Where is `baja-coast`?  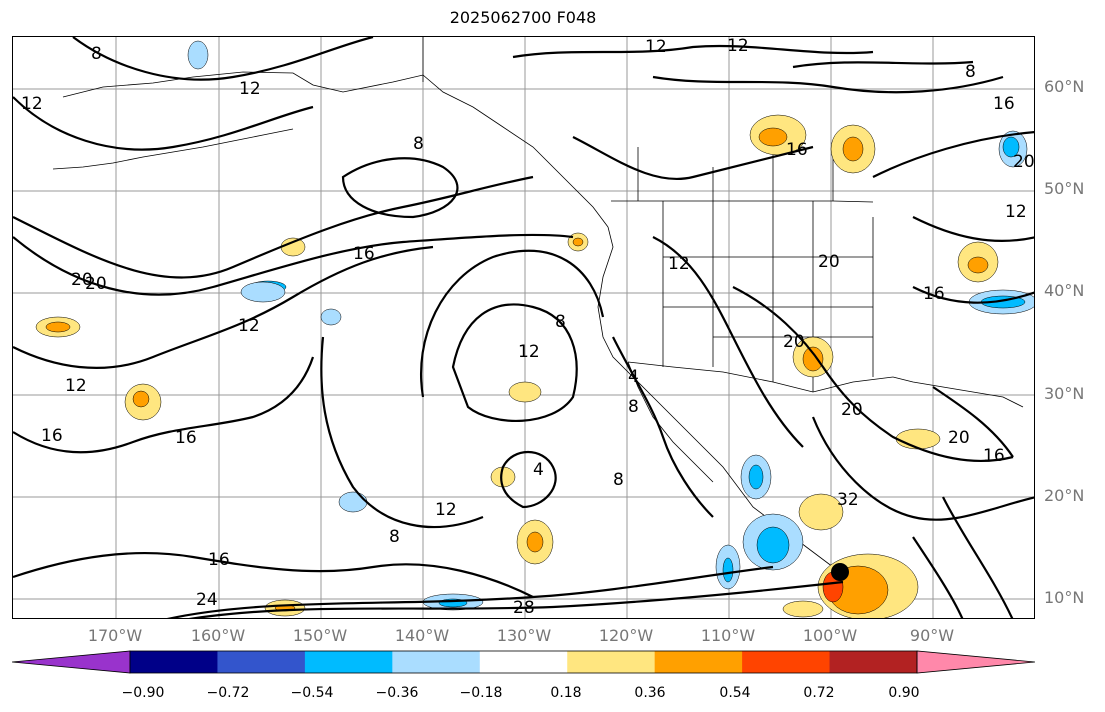
baja-coast is located at coordinates (670, 422).